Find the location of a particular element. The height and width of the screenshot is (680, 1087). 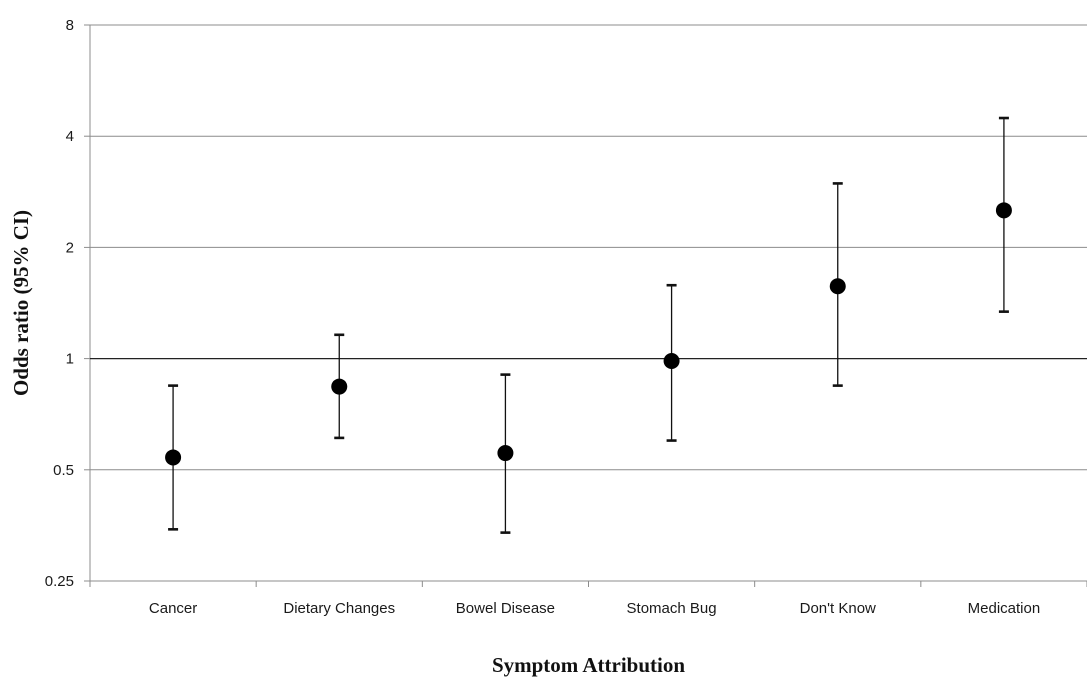

x-axis-title: Symptom Attribution is located at coordinates (588, 665).